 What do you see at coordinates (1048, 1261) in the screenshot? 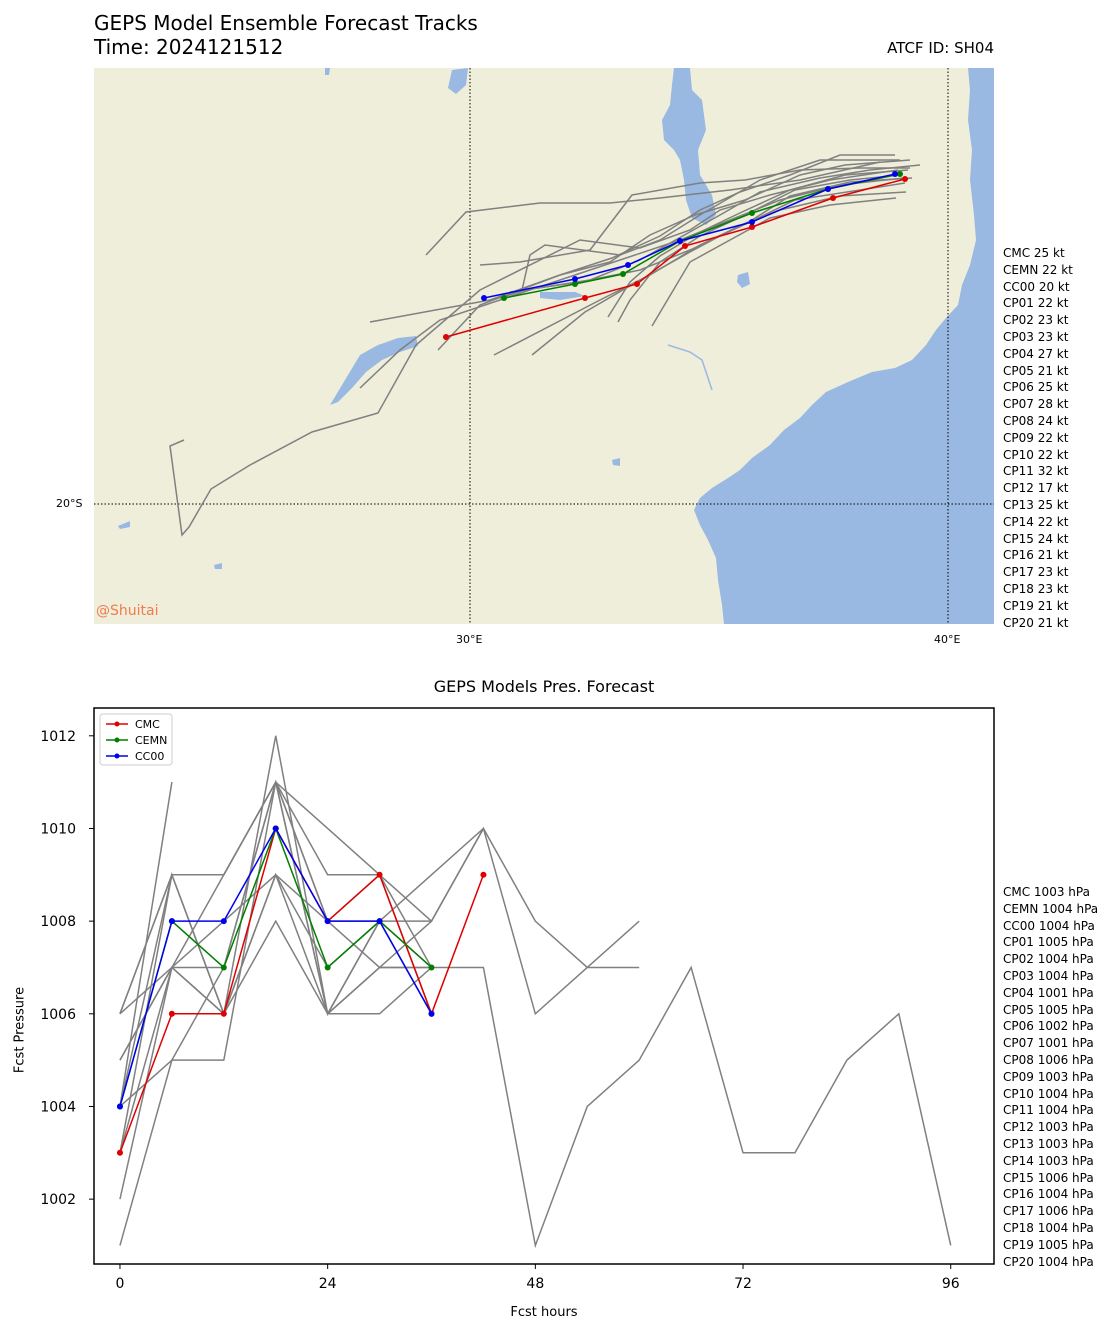
I see `pressure-label: CP20 1004 hPa` at bounding box center [1048, 1261].